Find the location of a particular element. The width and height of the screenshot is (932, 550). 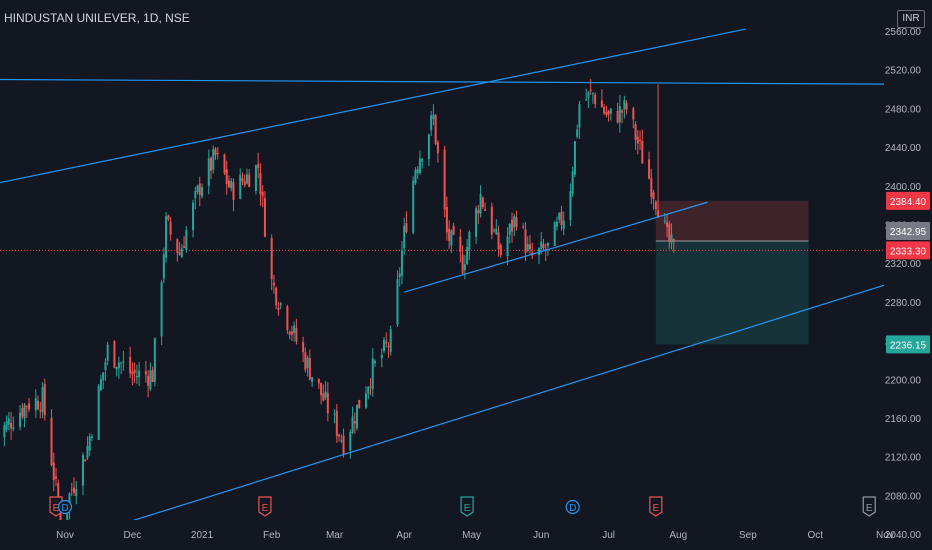

earnings-marker-shape is located at coordinates (467, 506).